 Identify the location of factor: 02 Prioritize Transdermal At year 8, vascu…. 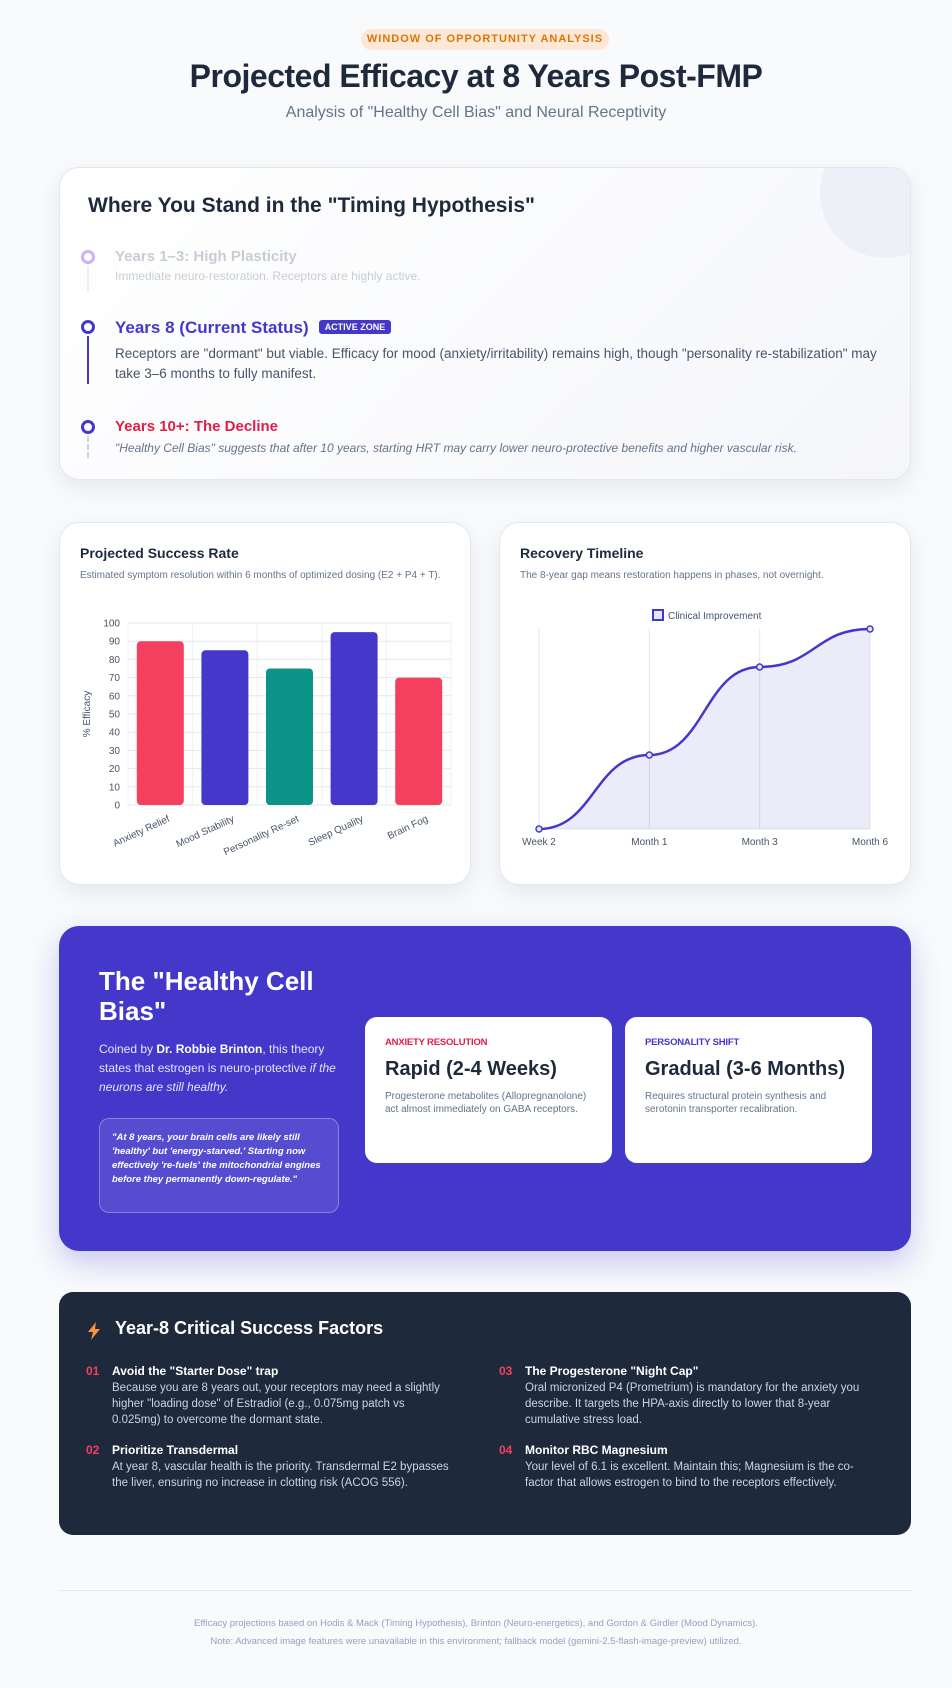
(271, 1467).